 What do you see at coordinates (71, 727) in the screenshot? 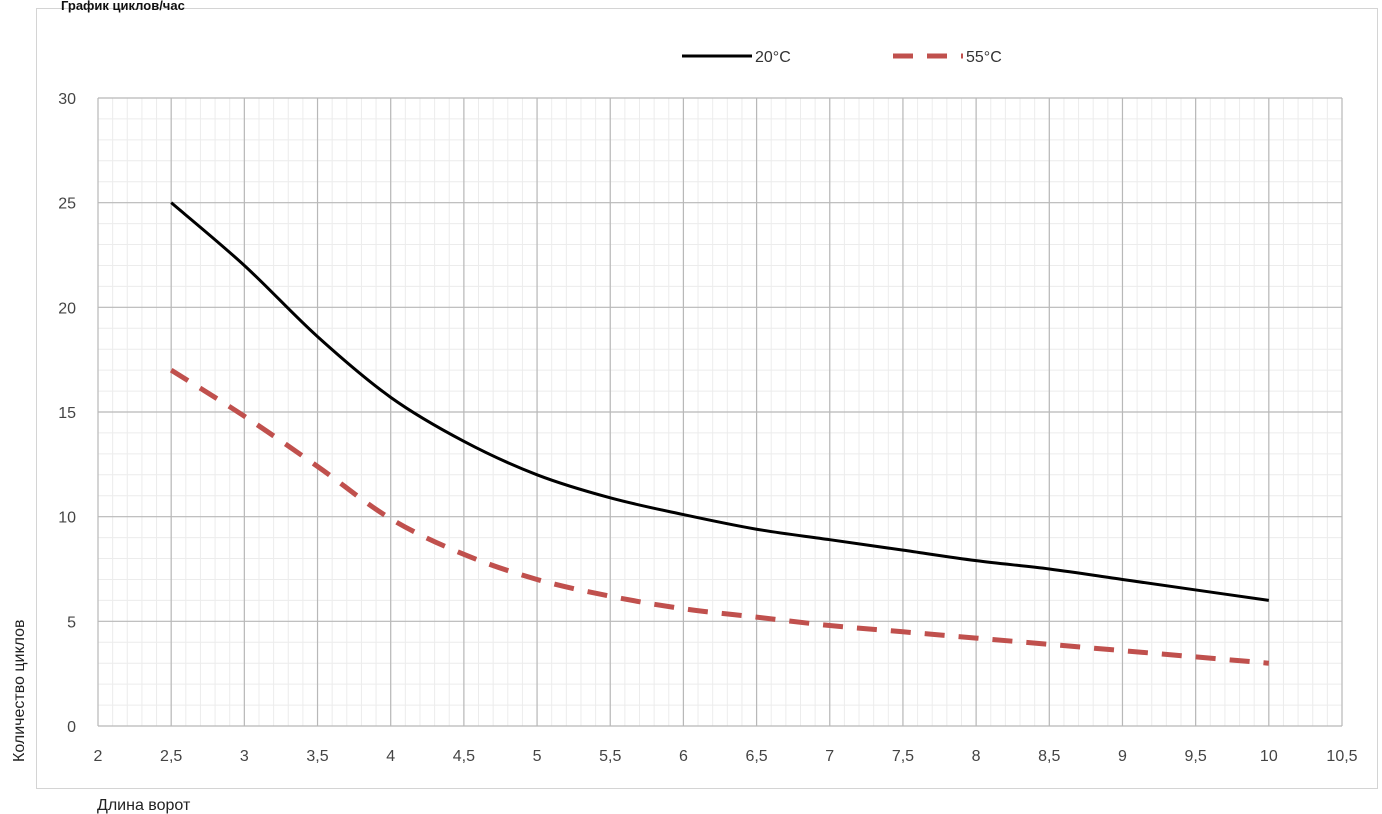
I see `y-tick-label: 0` at bounding box center [71, 727].